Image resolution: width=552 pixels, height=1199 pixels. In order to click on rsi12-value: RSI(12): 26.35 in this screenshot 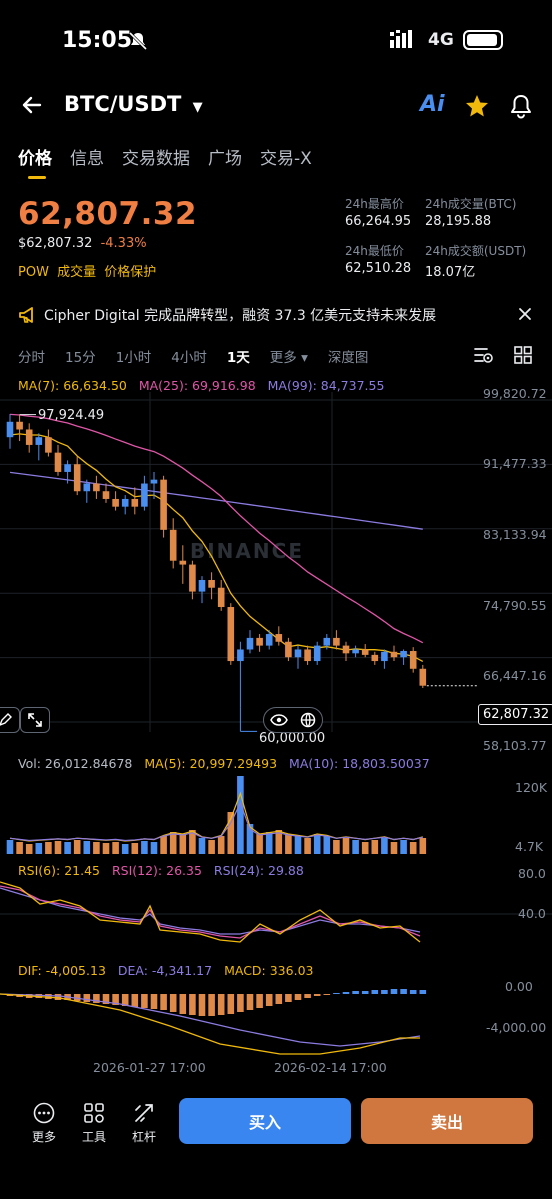, I will do `click(156, 870)`.